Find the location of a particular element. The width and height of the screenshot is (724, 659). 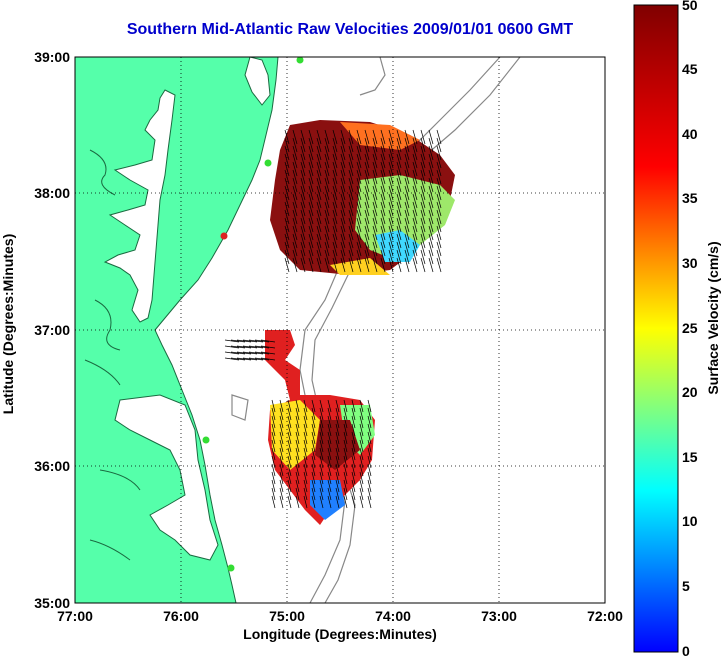

colorbar-tick: 50 is located at coordinates (690, 6).